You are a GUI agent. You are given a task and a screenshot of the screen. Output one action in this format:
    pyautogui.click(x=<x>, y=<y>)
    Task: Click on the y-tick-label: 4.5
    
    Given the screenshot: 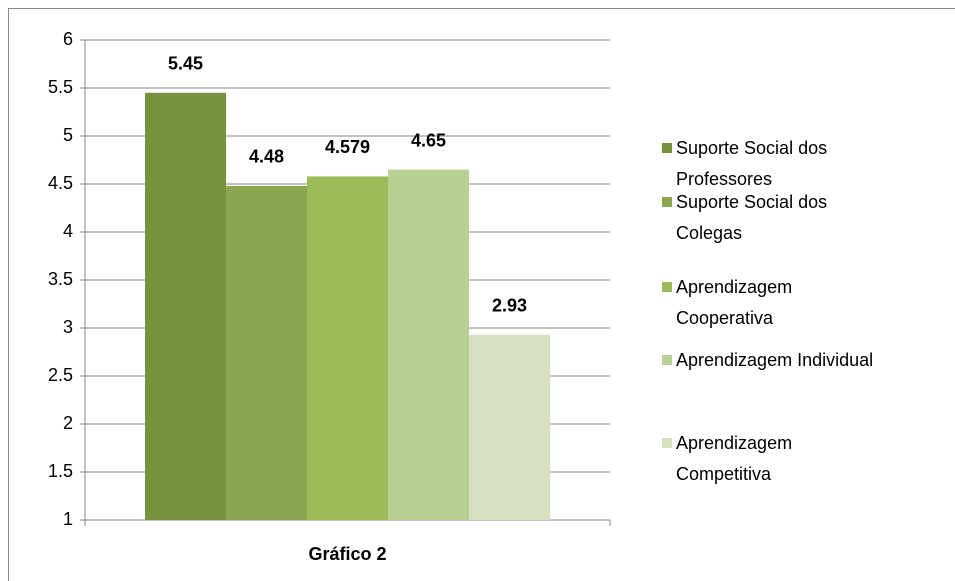 What is the action you would take?
    pyautogui.click(x=60, y=183)
    